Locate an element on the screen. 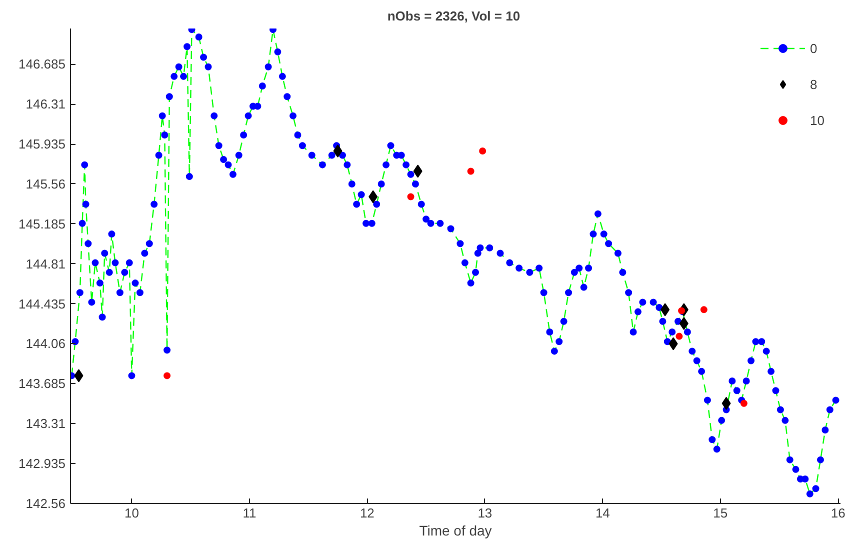 The width and height of the screenshot is (852, 543). chart-title: nObs = 2326, Vol = 10 is located at coordinates (453, 16).